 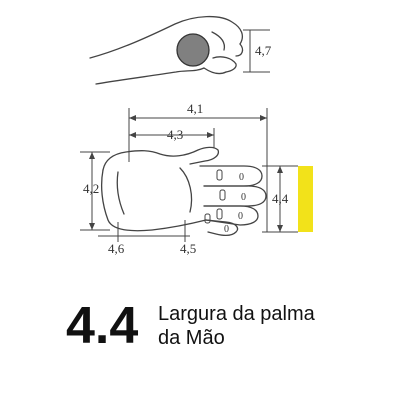 I want to click on finger-mark-2: 0, so click(x=243, y=197).